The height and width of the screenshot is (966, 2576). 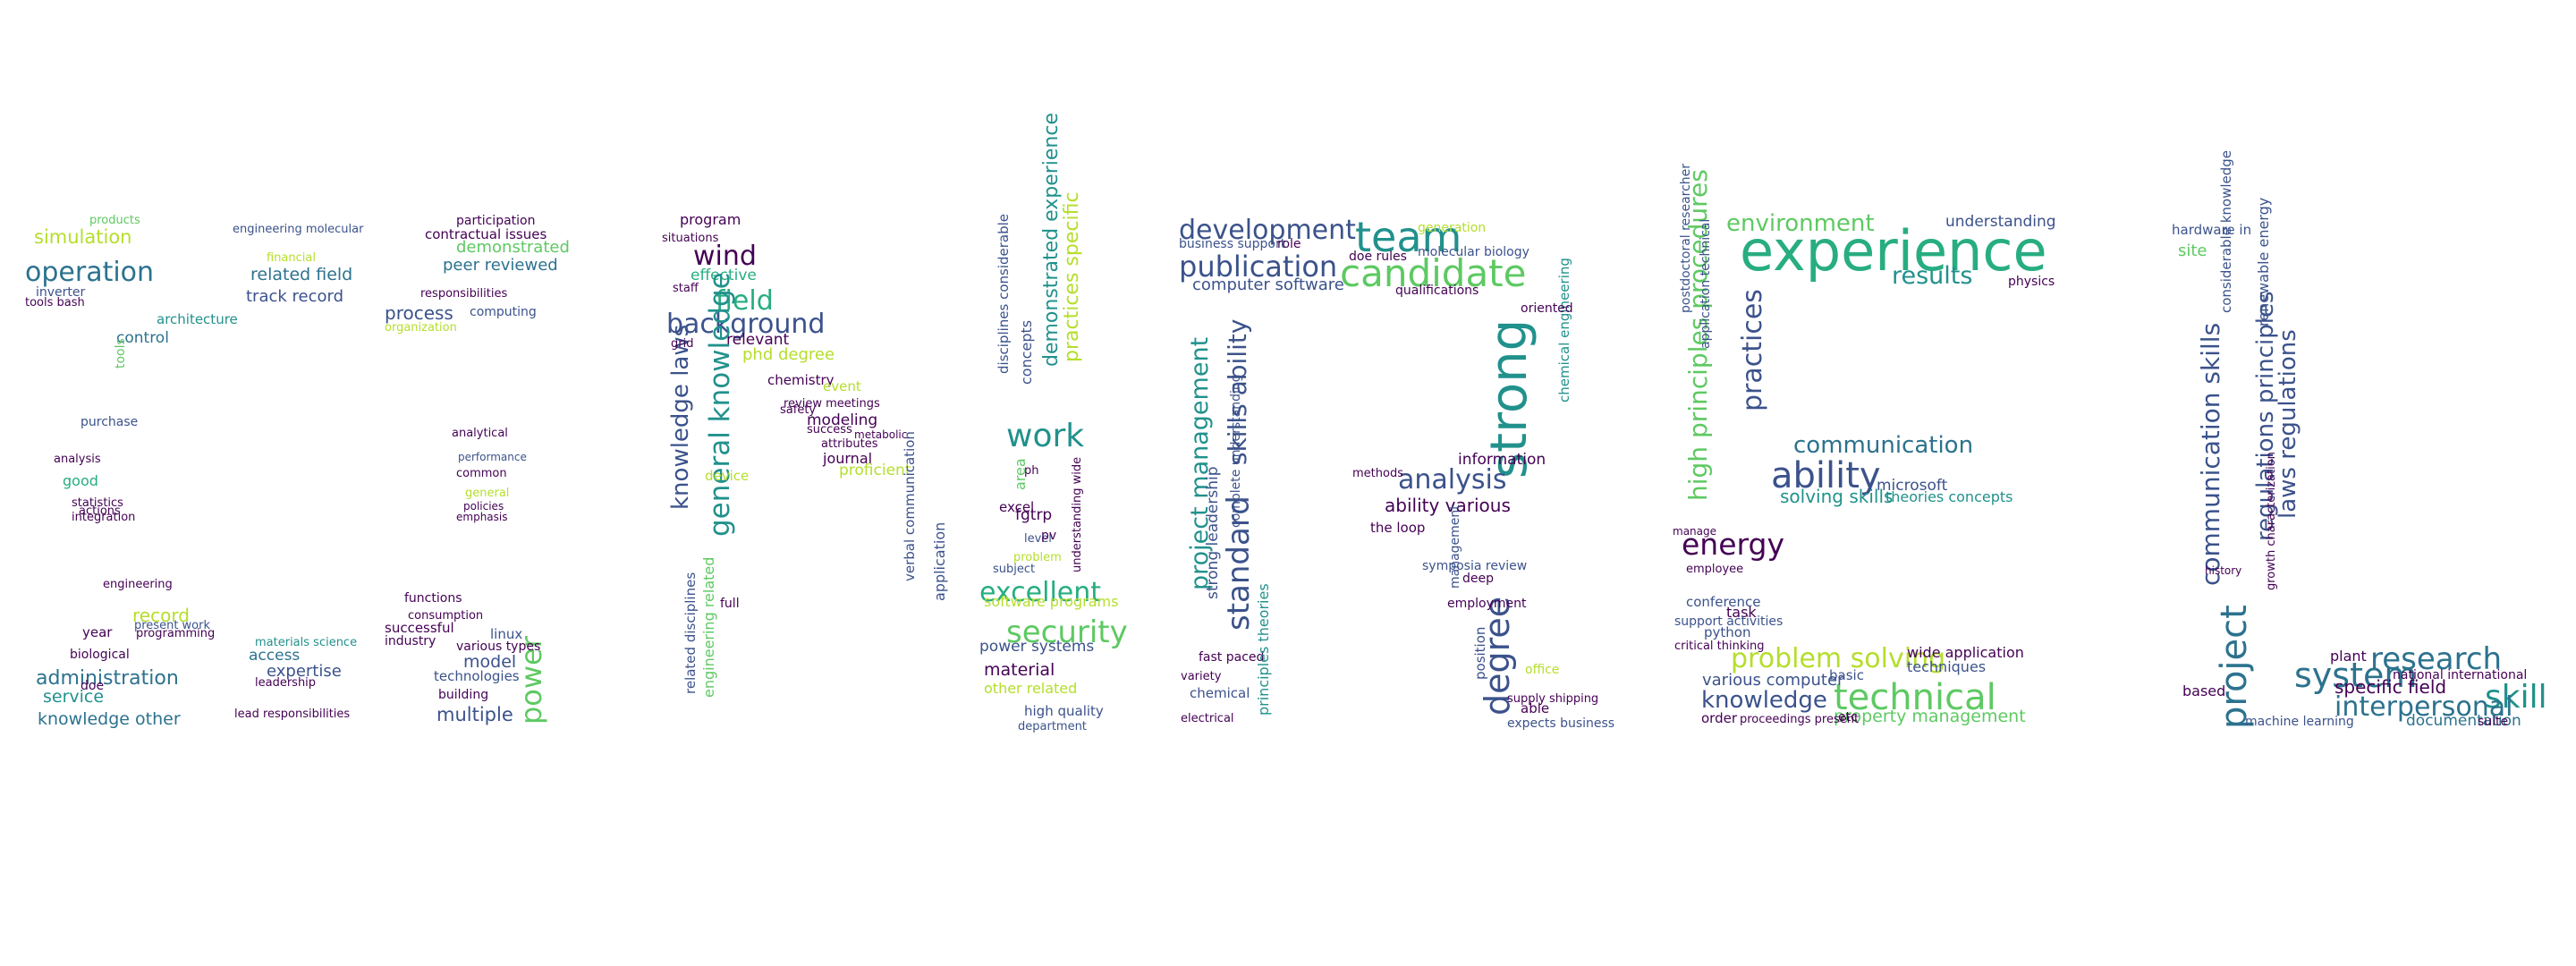 What do you see at coordinates (492, 457) in the screenshot?
I see `word-performance: performance` at bounding box center [492, 457].